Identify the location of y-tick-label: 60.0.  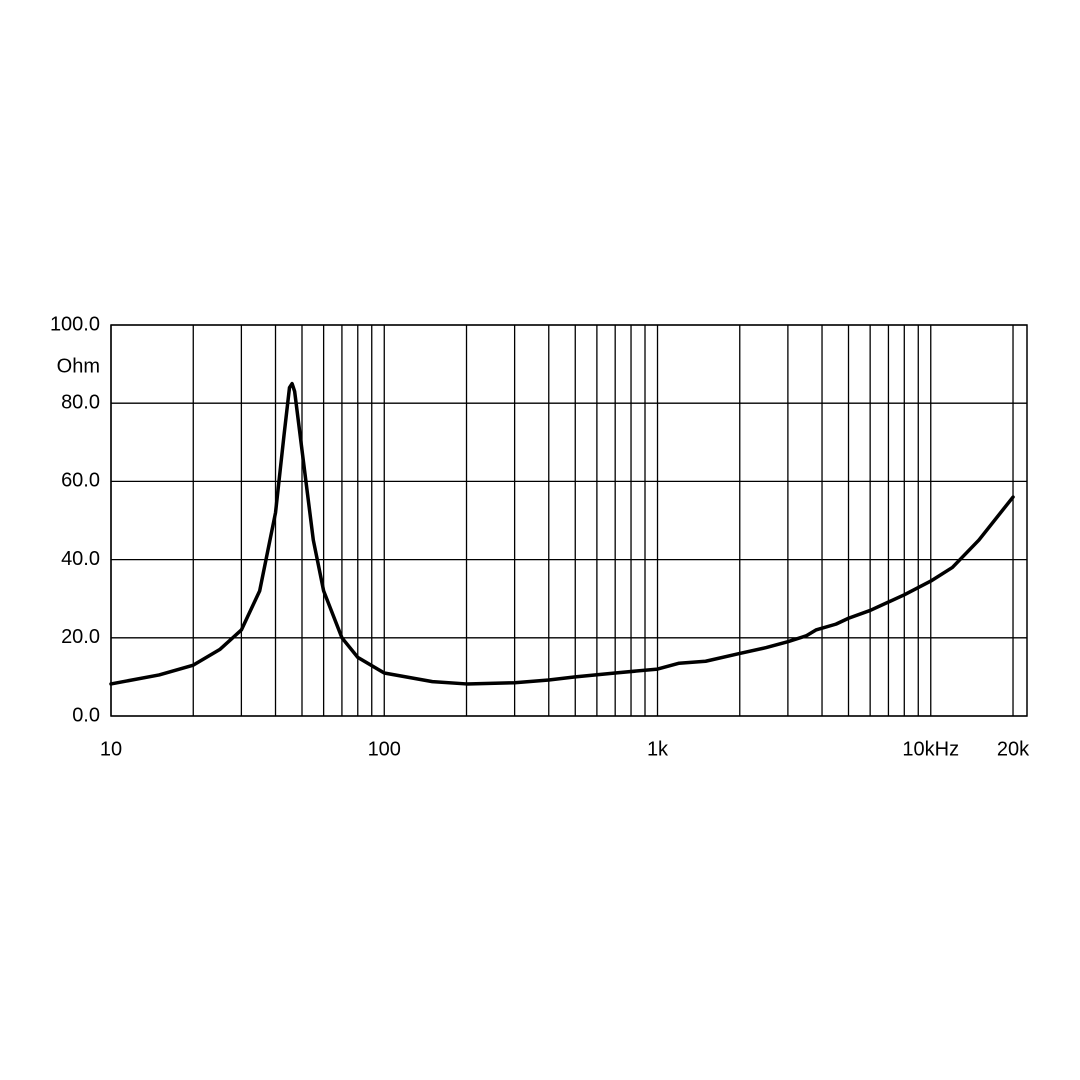
(80, 481).